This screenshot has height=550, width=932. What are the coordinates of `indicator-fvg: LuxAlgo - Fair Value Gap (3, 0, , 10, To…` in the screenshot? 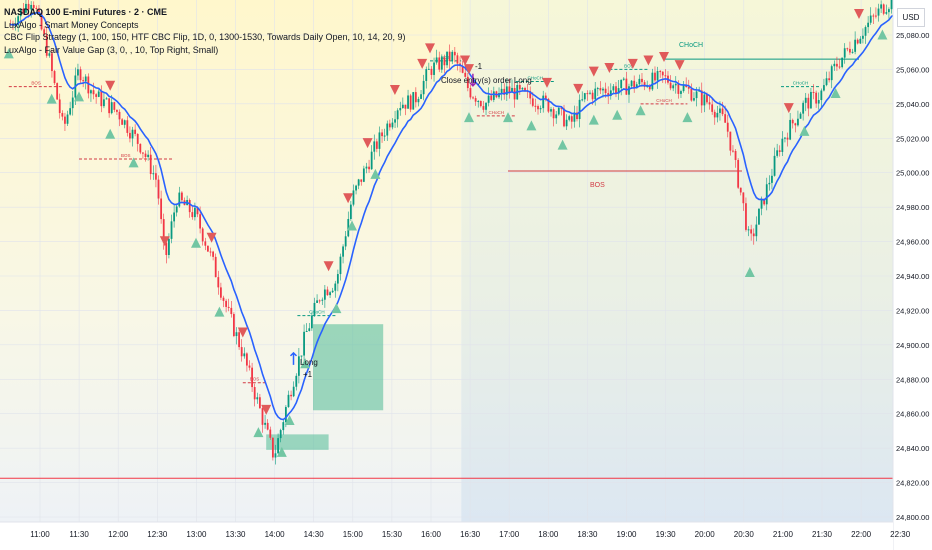 It's located at (111, 49).